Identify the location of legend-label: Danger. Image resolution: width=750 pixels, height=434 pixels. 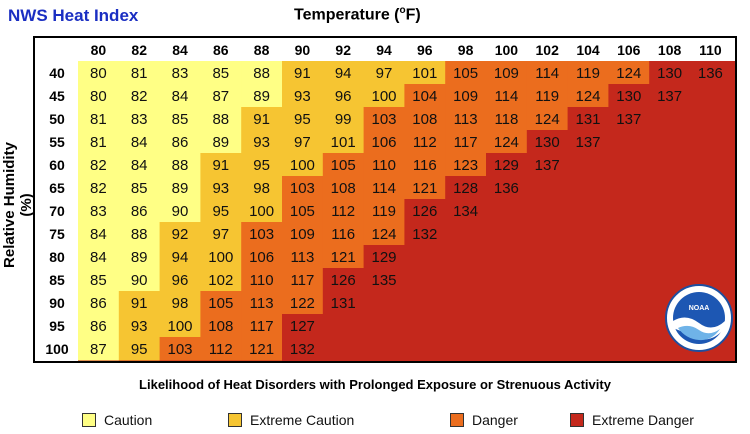
(495, 420).